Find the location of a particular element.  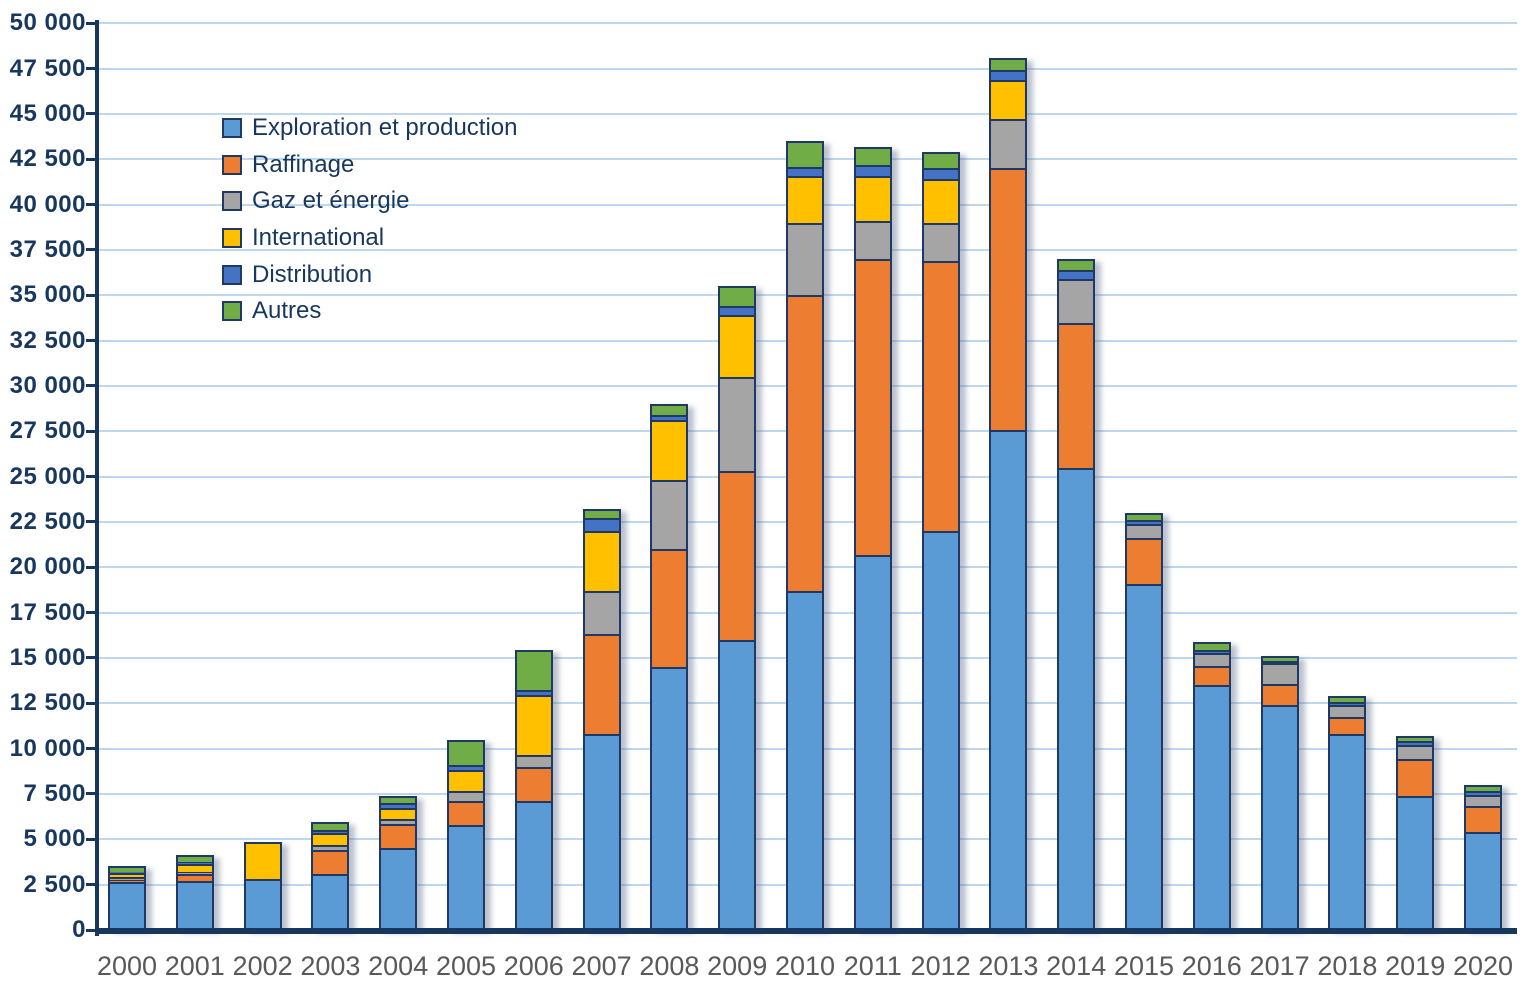

y-tick-label: 47 500 is located at coordinates (47, 68).